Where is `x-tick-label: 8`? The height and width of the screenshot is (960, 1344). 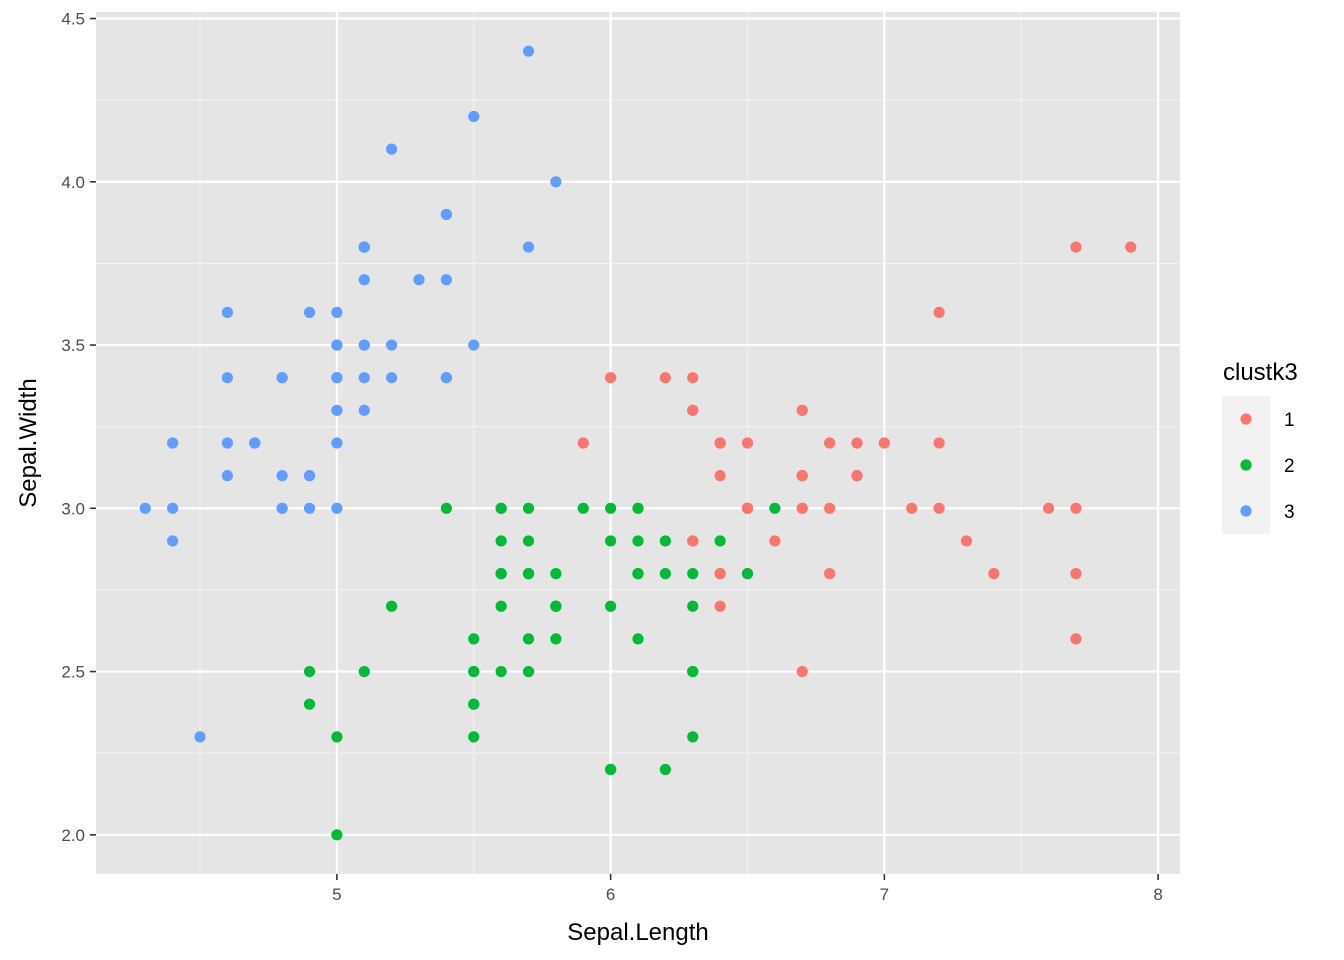
x-tick-label: 8 is located at coordinates (1157, 894).